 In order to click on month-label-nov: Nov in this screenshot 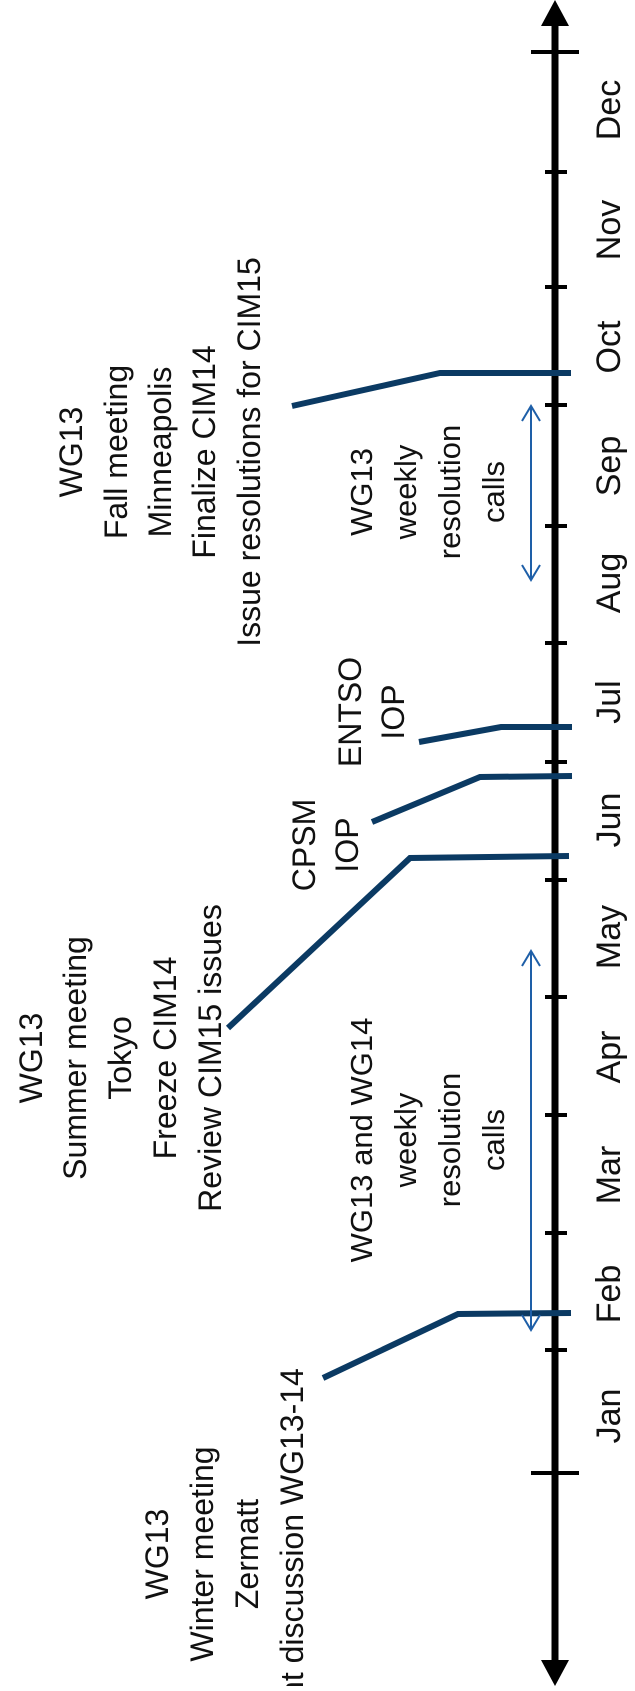, I will do `click(609, 230)`.